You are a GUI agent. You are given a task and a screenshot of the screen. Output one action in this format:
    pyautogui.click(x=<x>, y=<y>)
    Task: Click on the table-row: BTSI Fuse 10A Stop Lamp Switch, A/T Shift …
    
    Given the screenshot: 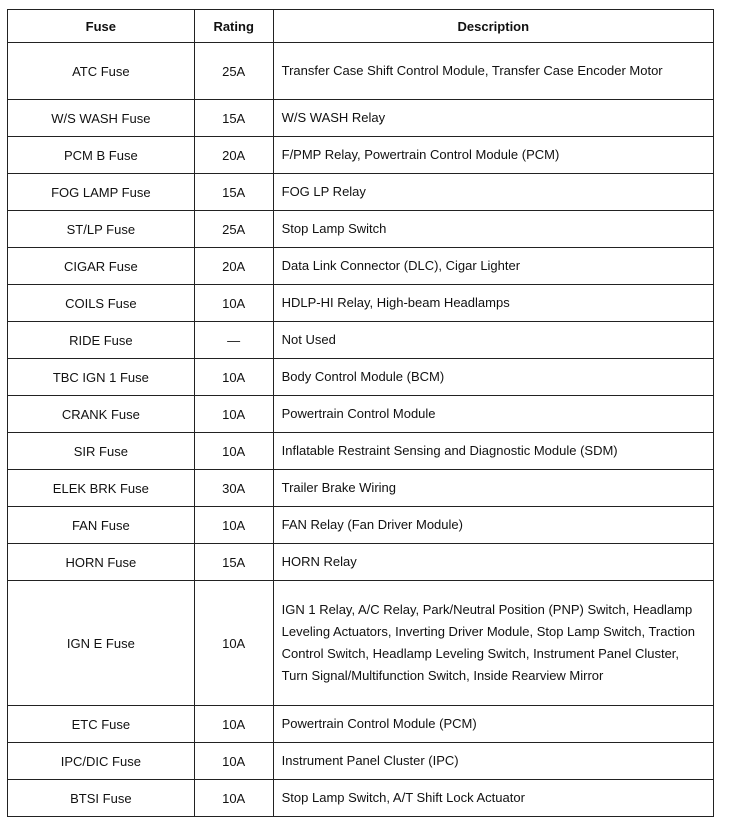 What is the action you would take?
    pyautogui.click(x=361, y=798)
    